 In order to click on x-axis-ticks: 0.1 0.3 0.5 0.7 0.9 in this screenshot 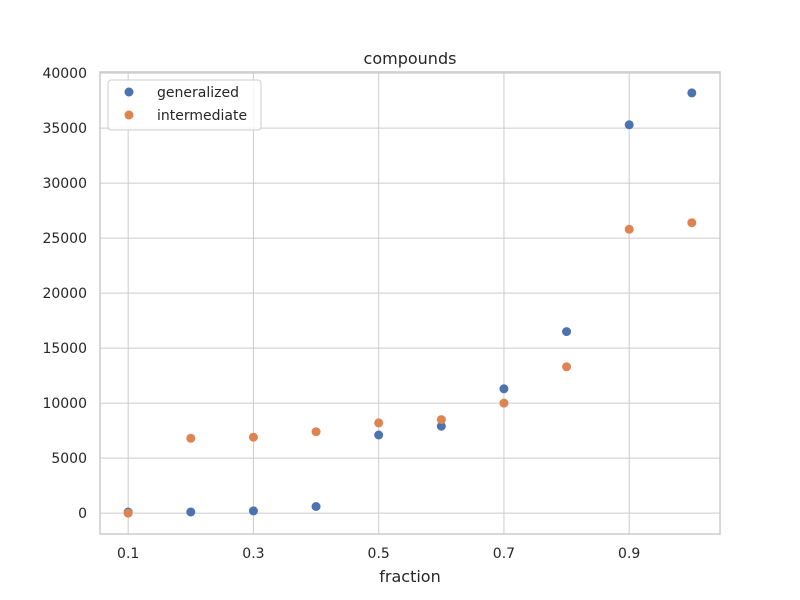, I will do `click(378, 554)`.